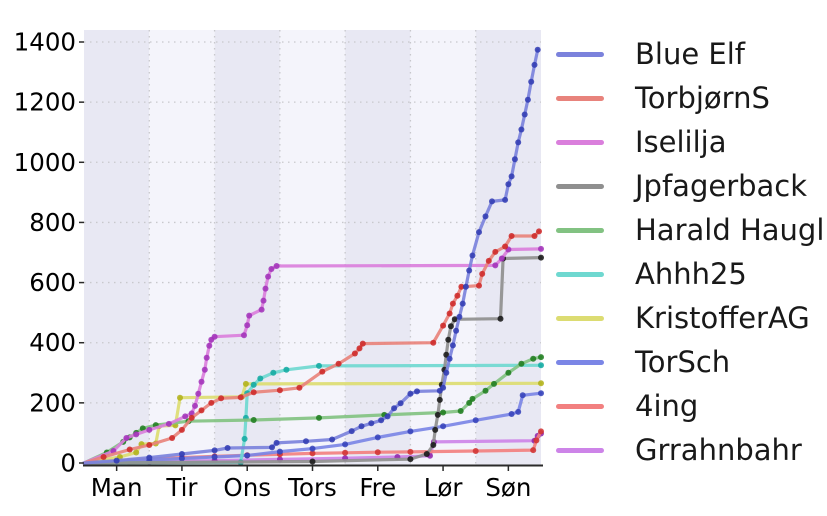 This screenshot has height=516, width=827. What do you see at coordinates (45, 42) in the screenshot?
I see `y-tick-label-1400: 1400` at bounding box center [45, 42].